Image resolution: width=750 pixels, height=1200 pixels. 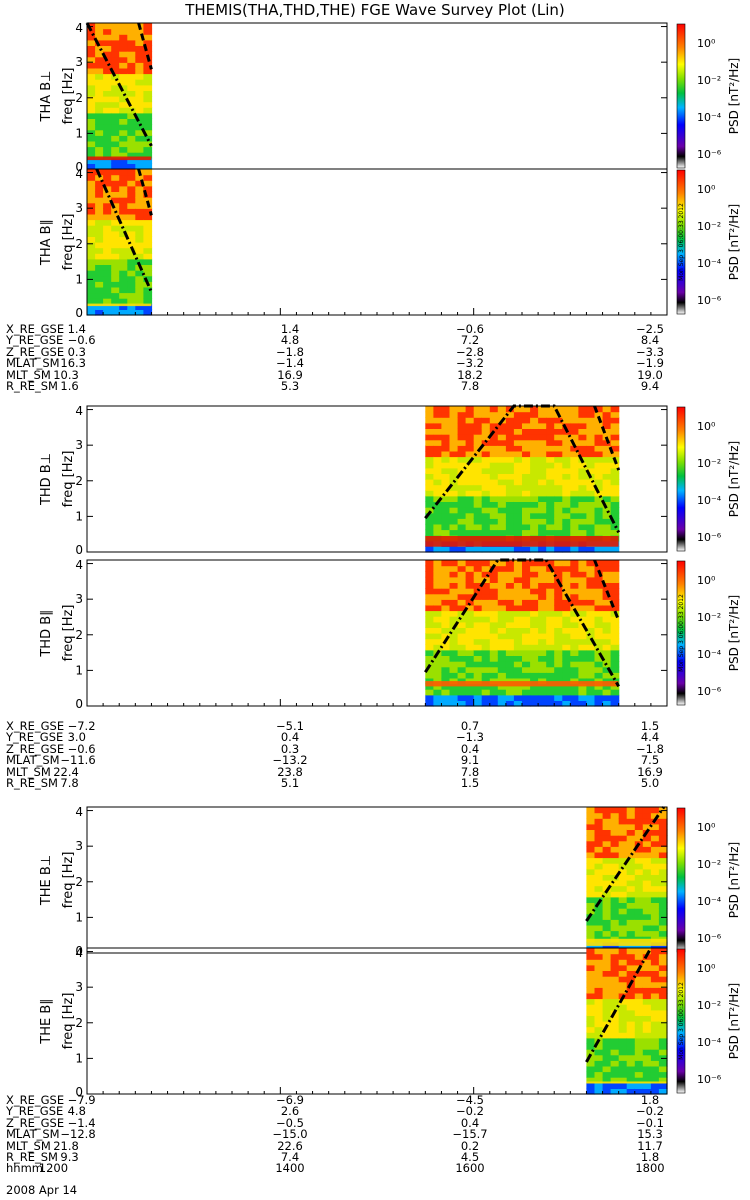 What do you see at coordinates (290, 374) in the screenshot?
I see `ephemeris-value: 16.9` at bounding box center [290, 374].